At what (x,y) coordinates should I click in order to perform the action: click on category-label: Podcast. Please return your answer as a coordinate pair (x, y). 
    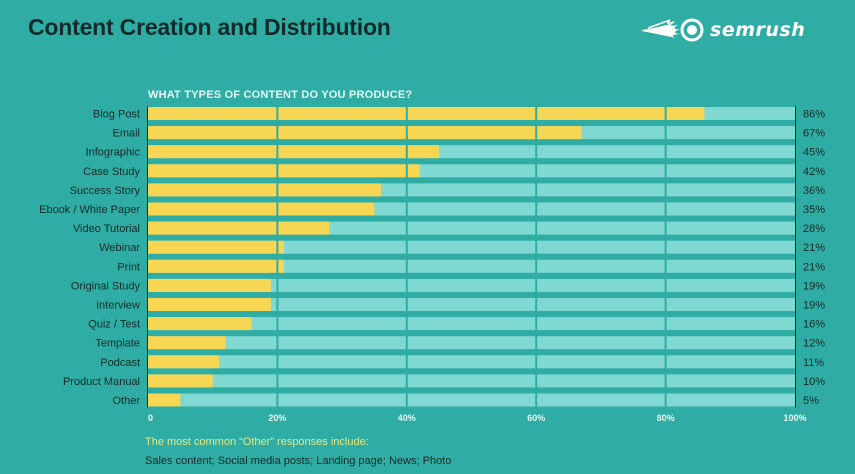
    Looking at the image, I should click on (120, 363).